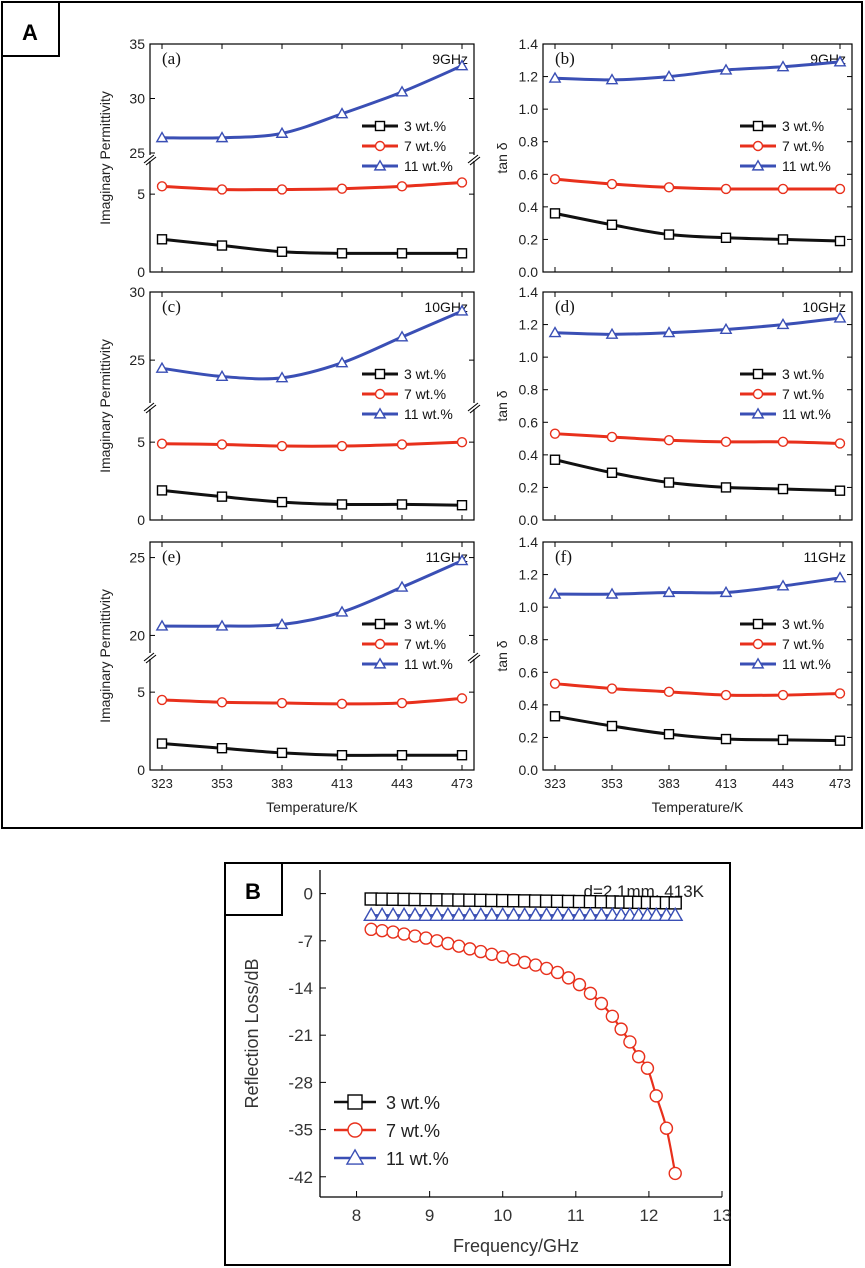  I want to click on chart-d-ytick-label-2: 0.4, so click(529, 455).